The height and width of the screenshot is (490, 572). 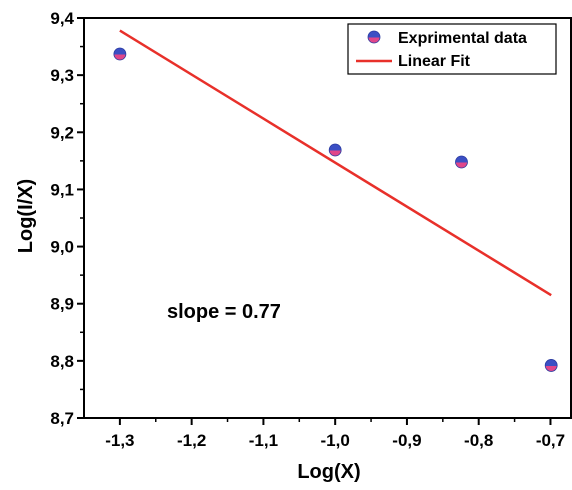 I want to click on y-axis-title: Log(I/X), so click(x=26, y=216).